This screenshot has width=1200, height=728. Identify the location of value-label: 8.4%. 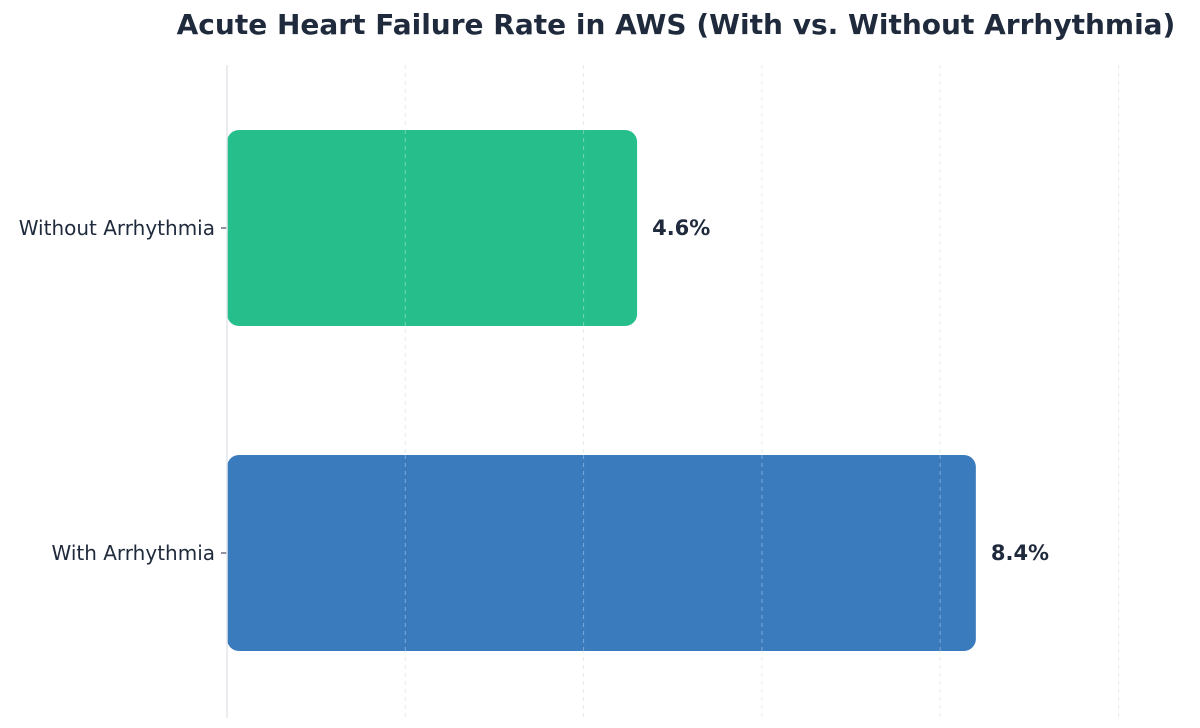
(1020, 553).